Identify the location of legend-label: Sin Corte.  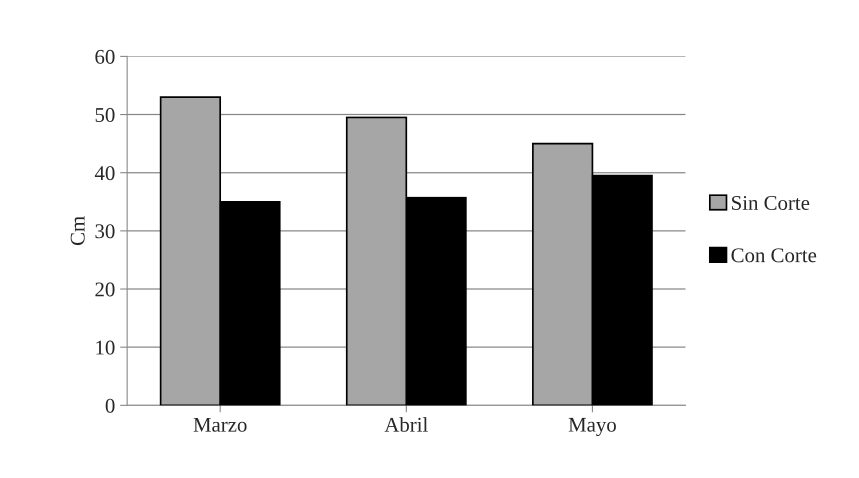
(771, 203).